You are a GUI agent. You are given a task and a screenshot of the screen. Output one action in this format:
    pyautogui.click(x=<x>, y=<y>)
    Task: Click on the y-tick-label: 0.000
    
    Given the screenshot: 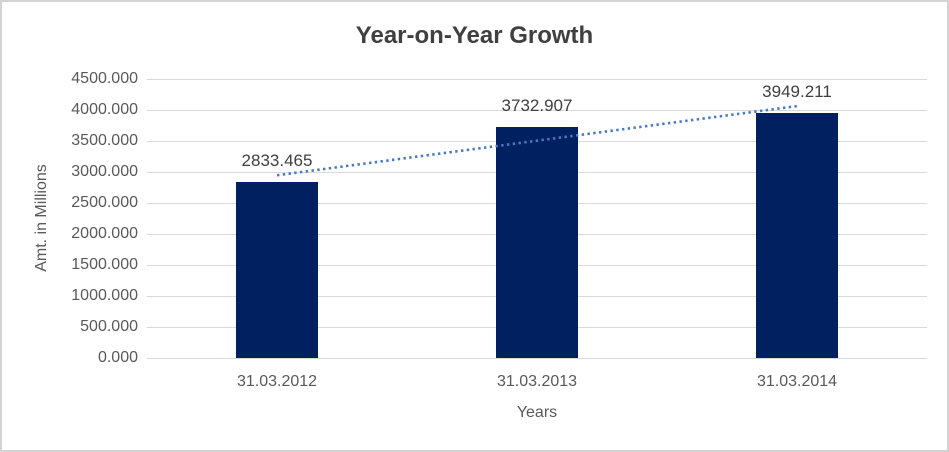 What is the action you would take?
    pyautogui.click(x=117, y=357)
    